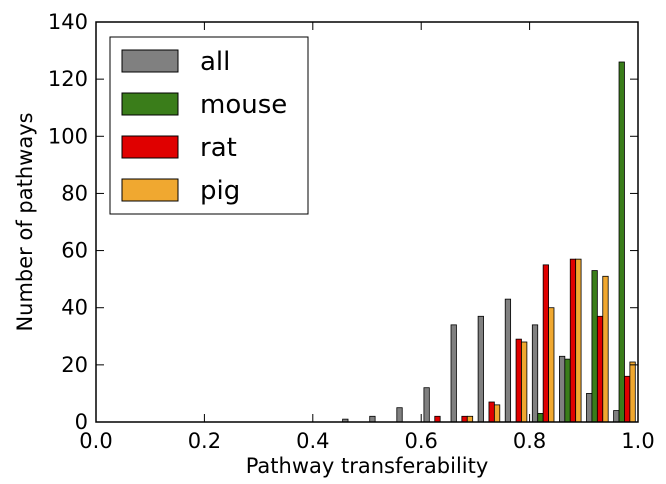  I want to click on x-tick-label: 0.6, so click(420, 441).